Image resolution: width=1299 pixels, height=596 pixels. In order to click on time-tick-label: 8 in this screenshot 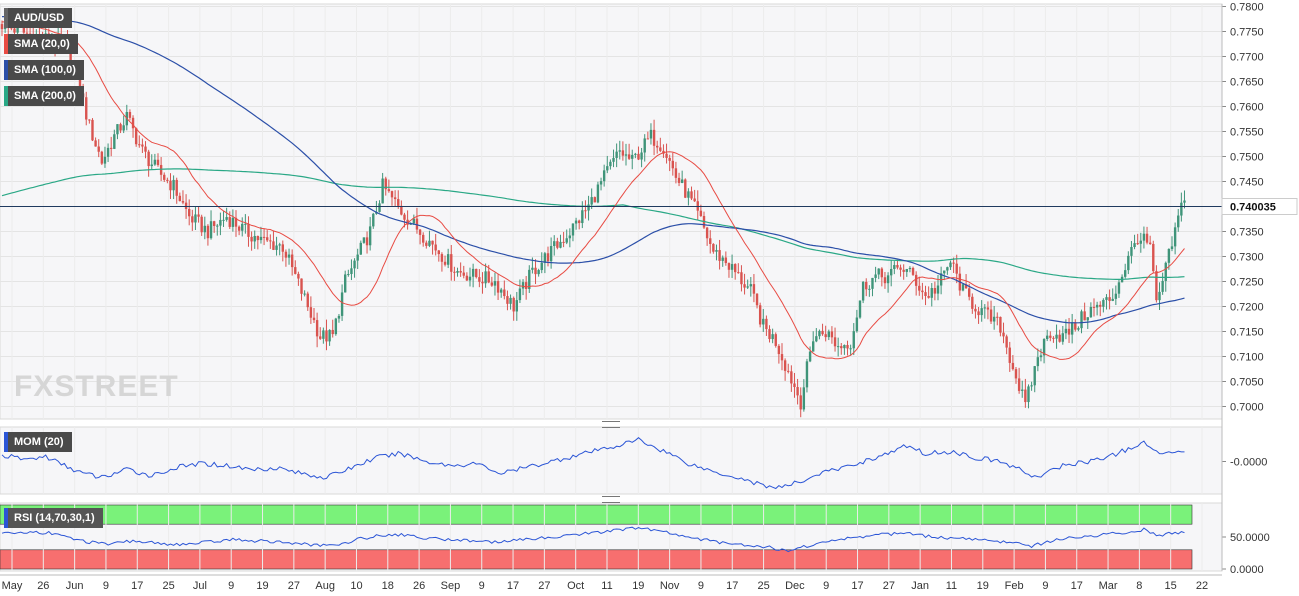, I will do `click(1139, 586)`.